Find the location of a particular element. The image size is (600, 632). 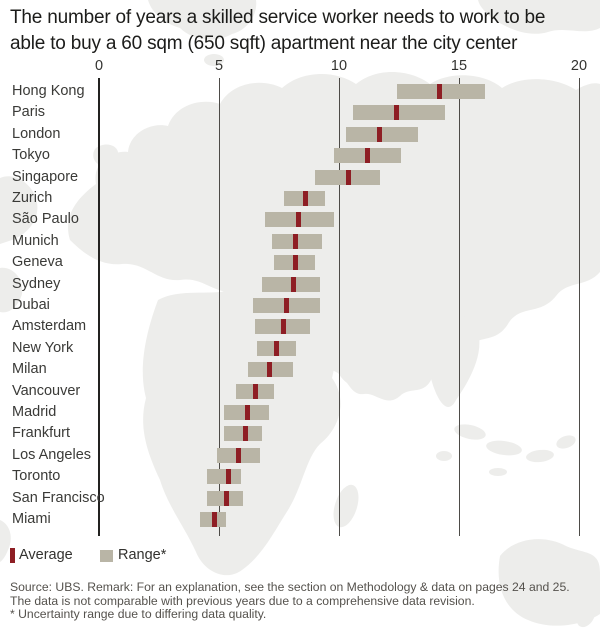

city-label: São Paulo is located at coordinates (45, 219).